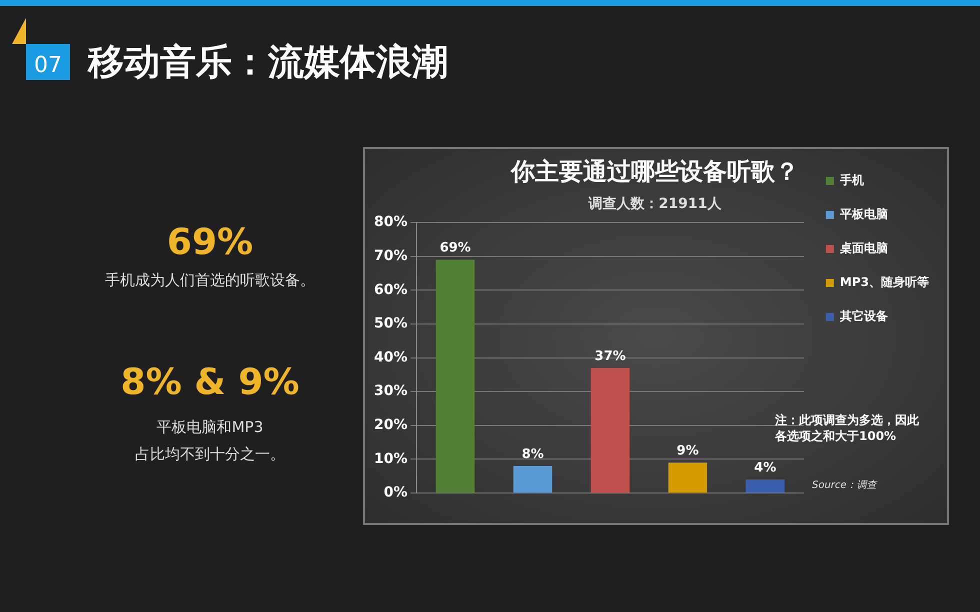 Image resolution: width=980 pixels, height=612 pixels. I want to click on y-tick-label: 80%, so click(391, 222).